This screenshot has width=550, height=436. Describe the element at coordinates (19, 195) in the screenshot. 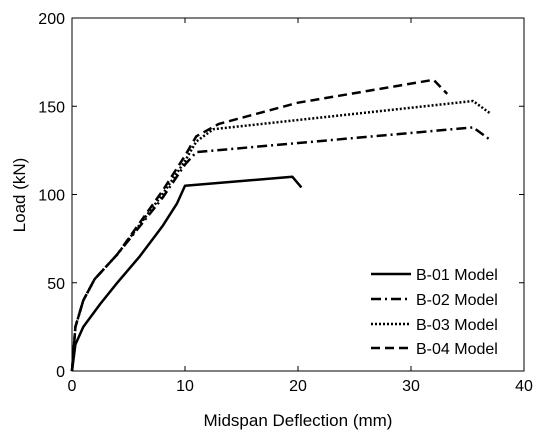

I see `y-axis-title: Load (kN)` at that location.